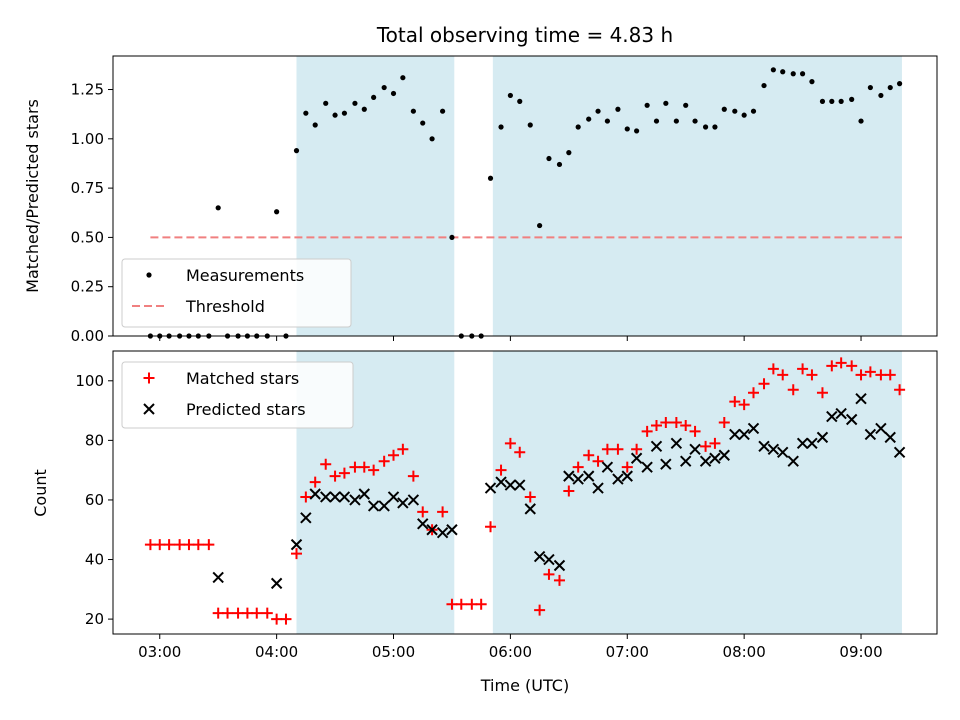 This screenshot has width=960, height=720. I want to click on bottom-legend-label-1: Predicted stars, so click(246, 409).